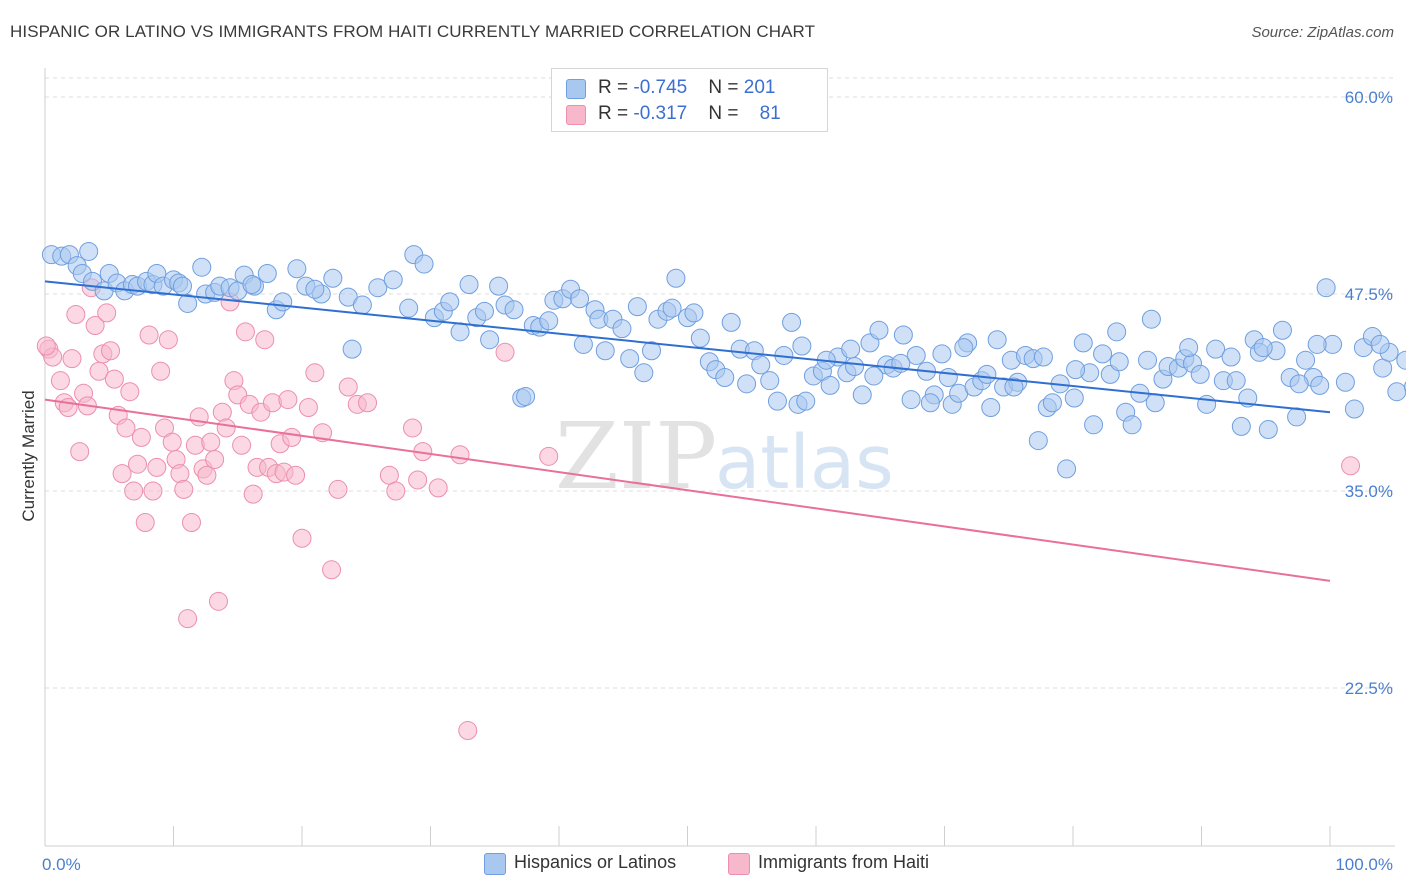 The height and width of the screenshot is (892, 1406). What do you see at coordinates (576, 115) in the screenshot?
I see `legend-swatch-pink` at bounding box center [576, 115].